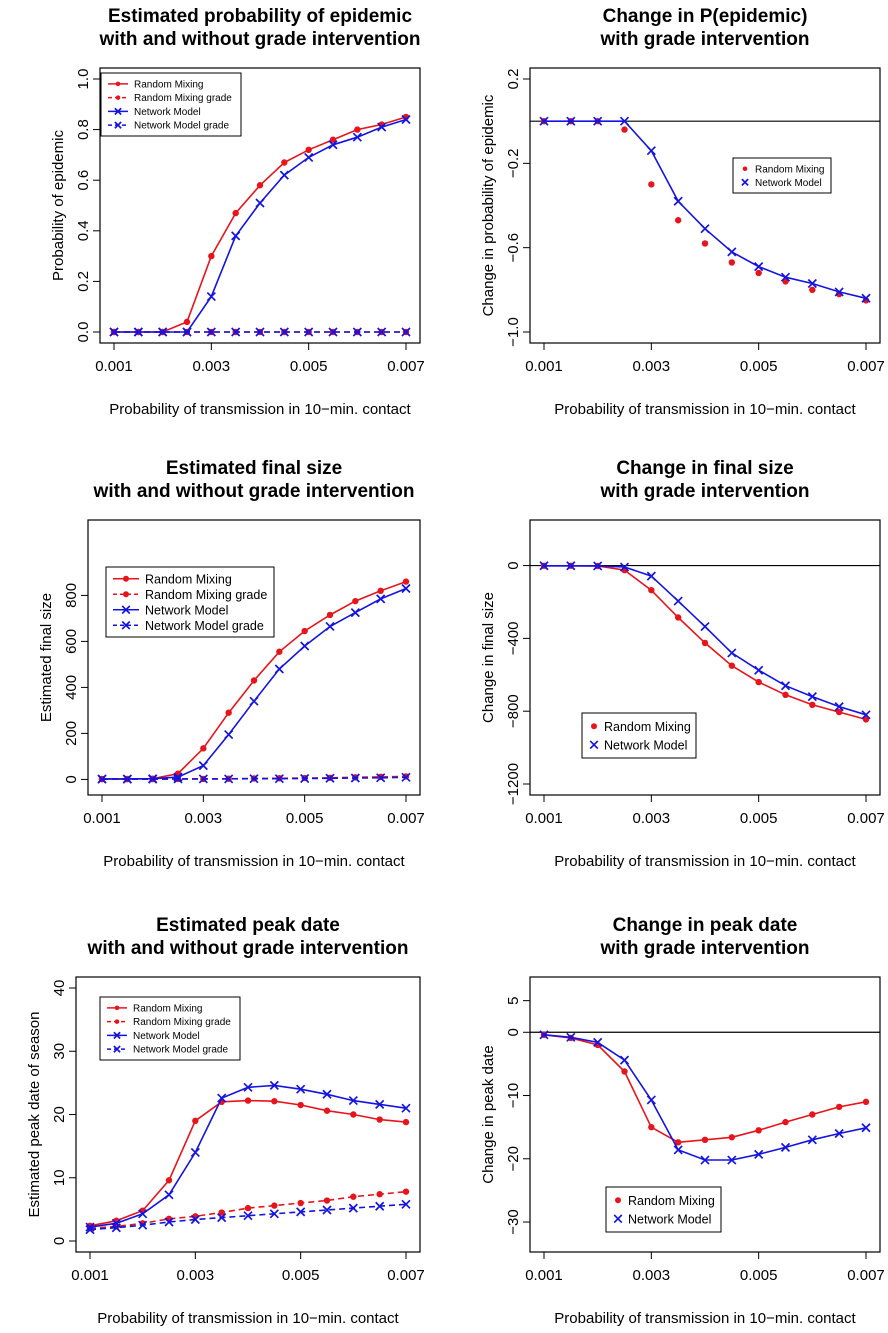 The image size is (888, 1333). Describe the element at coordinates (513, 79) in the screenshot. I see `y-tick-label: 0.2` at that location.